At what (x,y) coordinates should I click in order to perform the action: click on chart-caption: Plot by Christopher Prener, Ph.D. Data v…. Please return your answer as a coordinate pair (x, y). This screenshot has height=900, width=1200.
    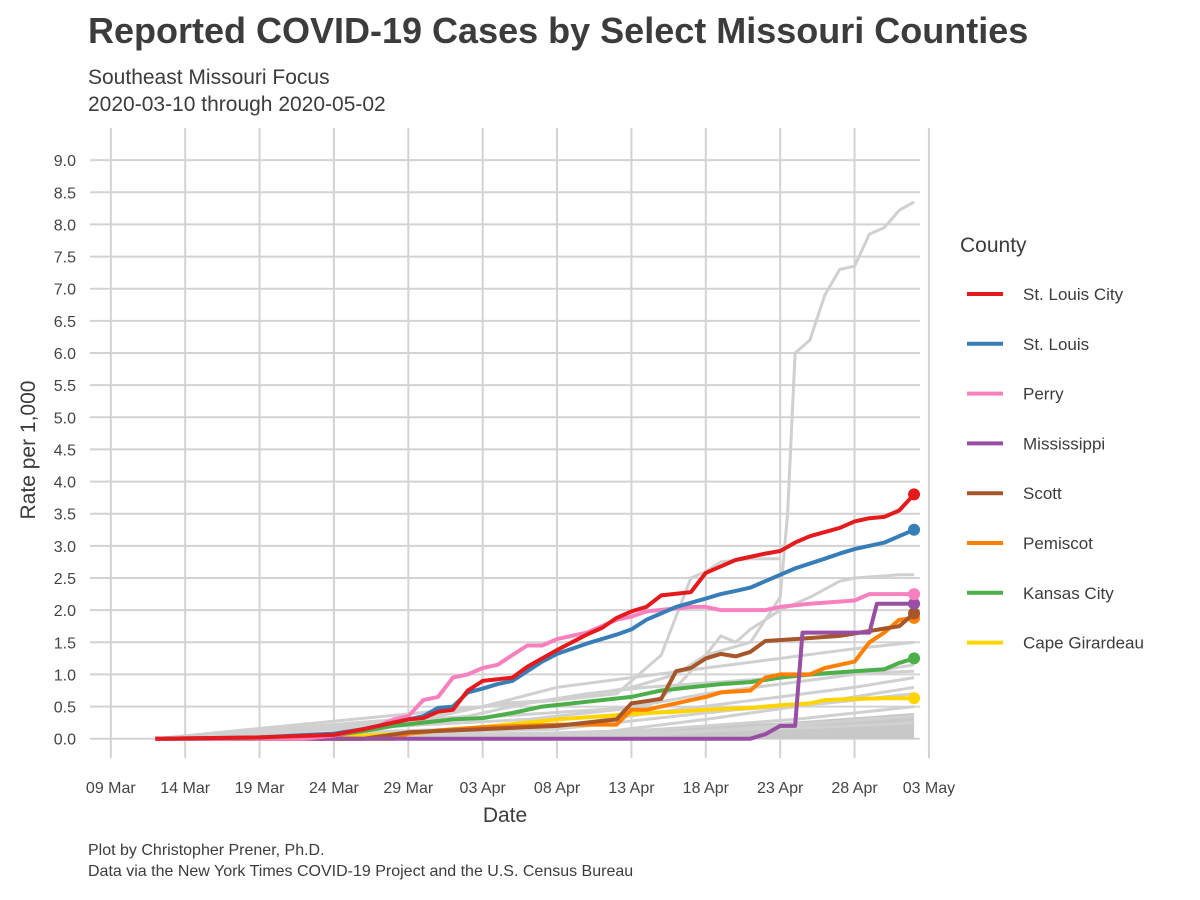
    Looking at the image, I should click on (360, 861).